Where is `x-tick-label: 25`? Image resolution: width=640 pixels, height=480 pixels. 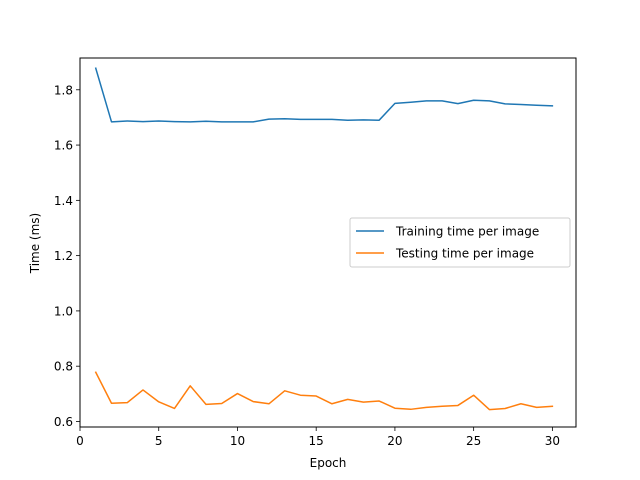
x-tick-label: 25 is located at coordinates (473, 441).